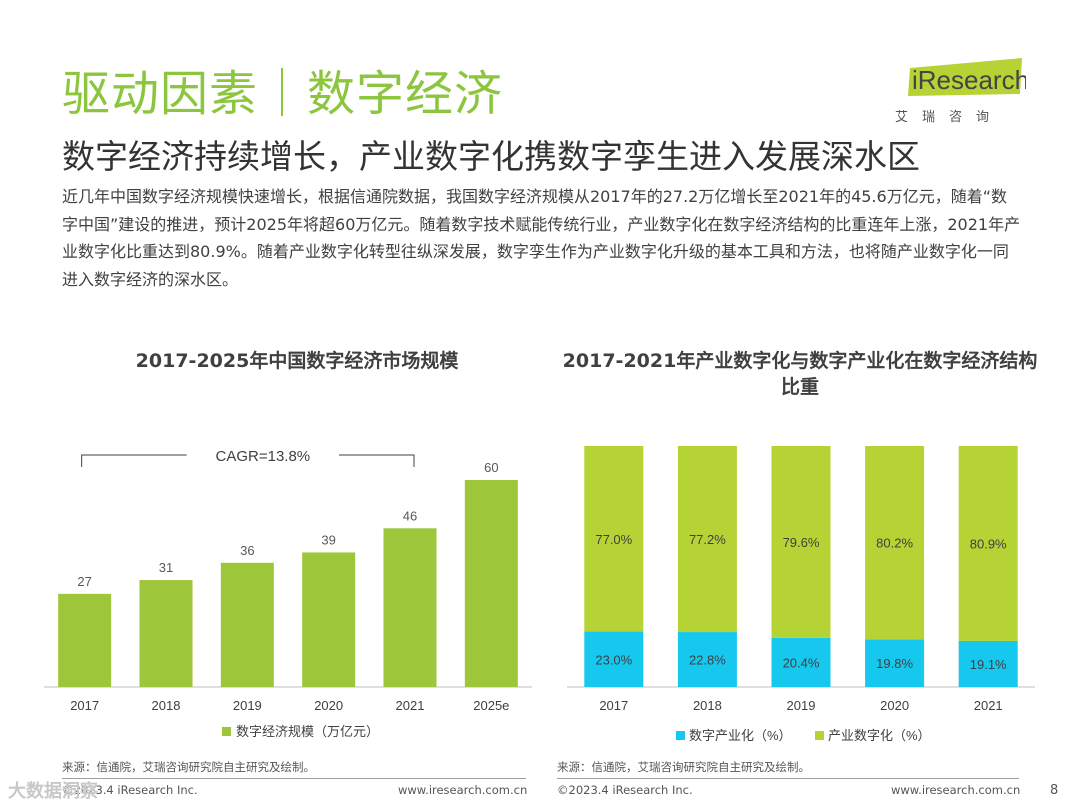  I want to click on chart2-bar-industrial-digitalization-2017, so click(614, 539).